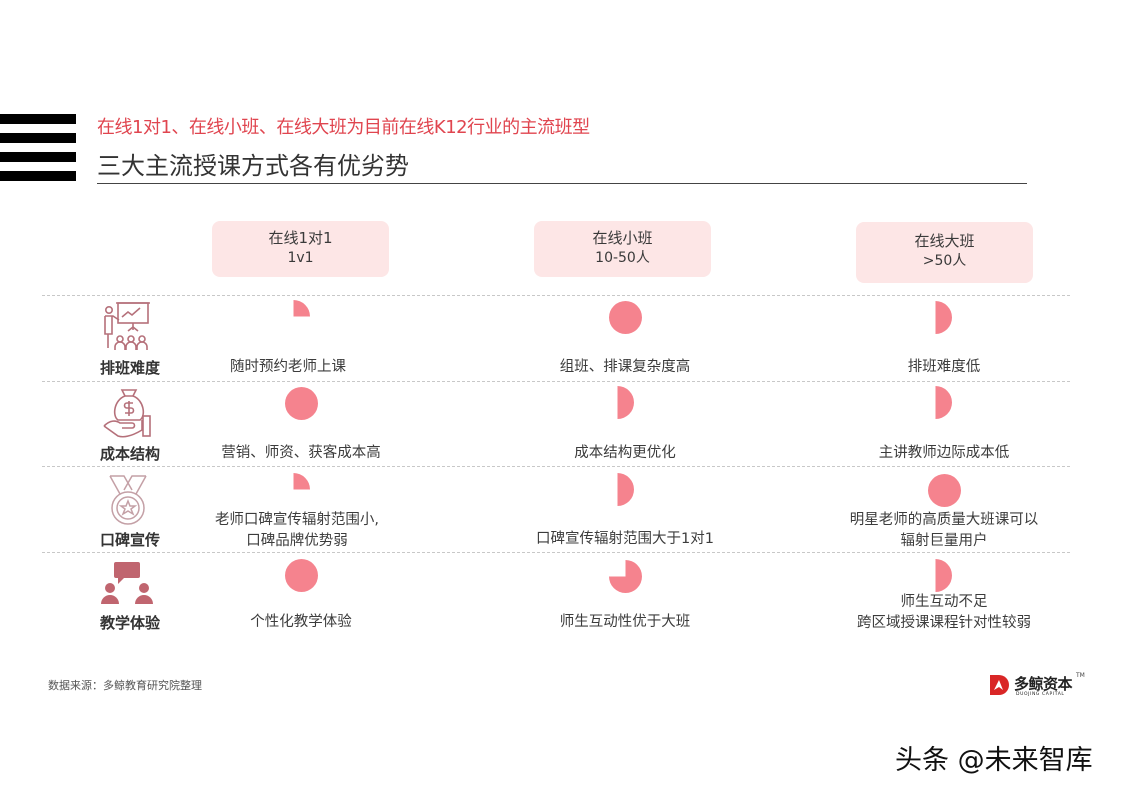 This screenshot has height=793, width=1122. Describe the element at coordinates (301, 453) in the screenshot. I see `cell-text: 营销、师资、获客成本高` at that location.